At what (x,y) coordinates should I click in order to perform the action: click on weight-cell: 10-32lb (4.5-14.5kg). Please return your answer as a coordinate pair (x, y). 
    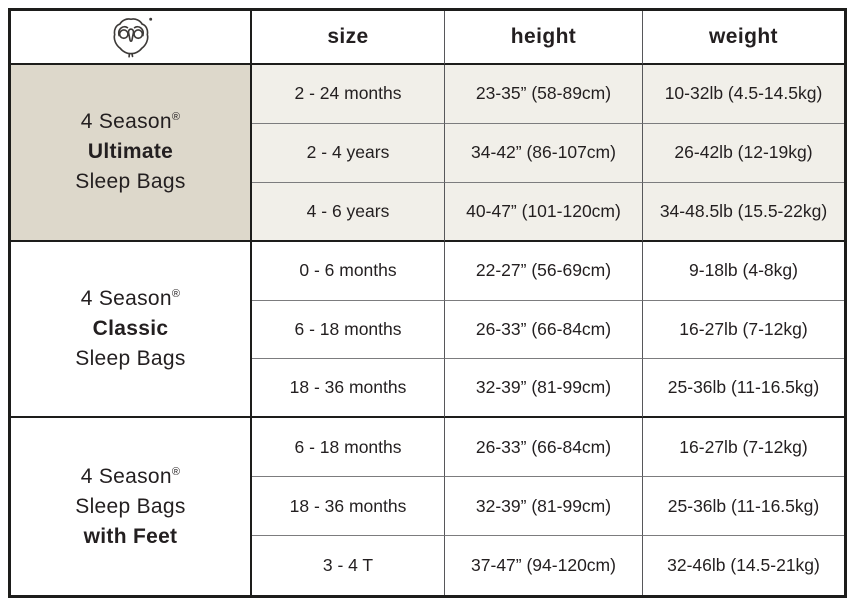
    Looking at the image, I should click on (743, 94).